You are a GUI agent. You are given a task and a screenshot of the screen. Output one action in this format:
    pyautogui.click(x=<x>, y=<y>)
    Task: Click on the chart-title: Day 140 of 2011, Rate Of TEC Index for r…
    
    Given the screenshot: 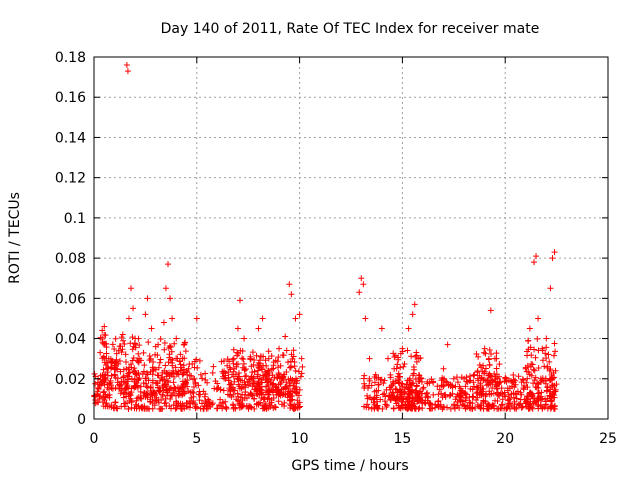 What is the action you would take?
    pyautogui.click(x=350, y=29)
    